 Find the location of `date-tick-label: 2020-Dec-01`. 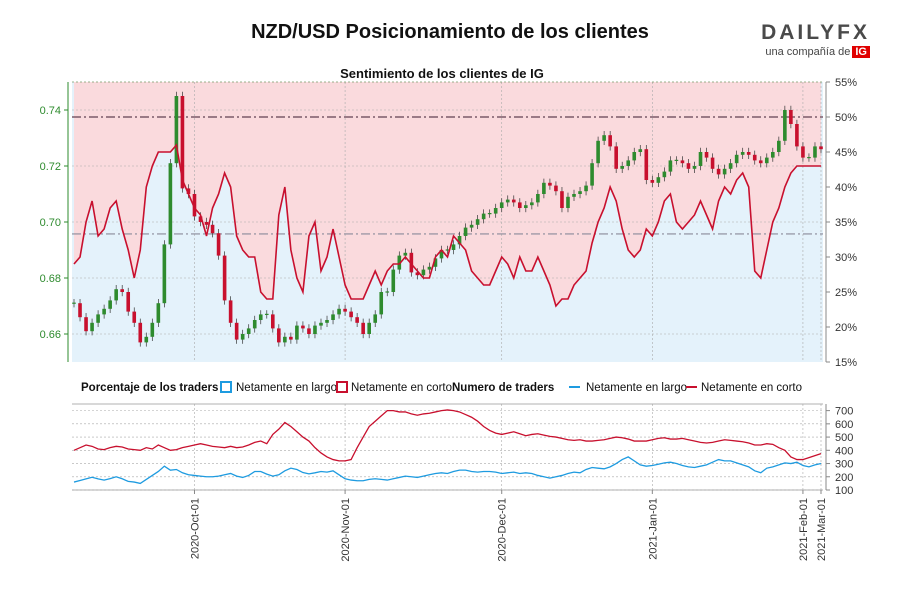

date-tick-label: 2020-Dec-01 is located at coordinates (503, 530).